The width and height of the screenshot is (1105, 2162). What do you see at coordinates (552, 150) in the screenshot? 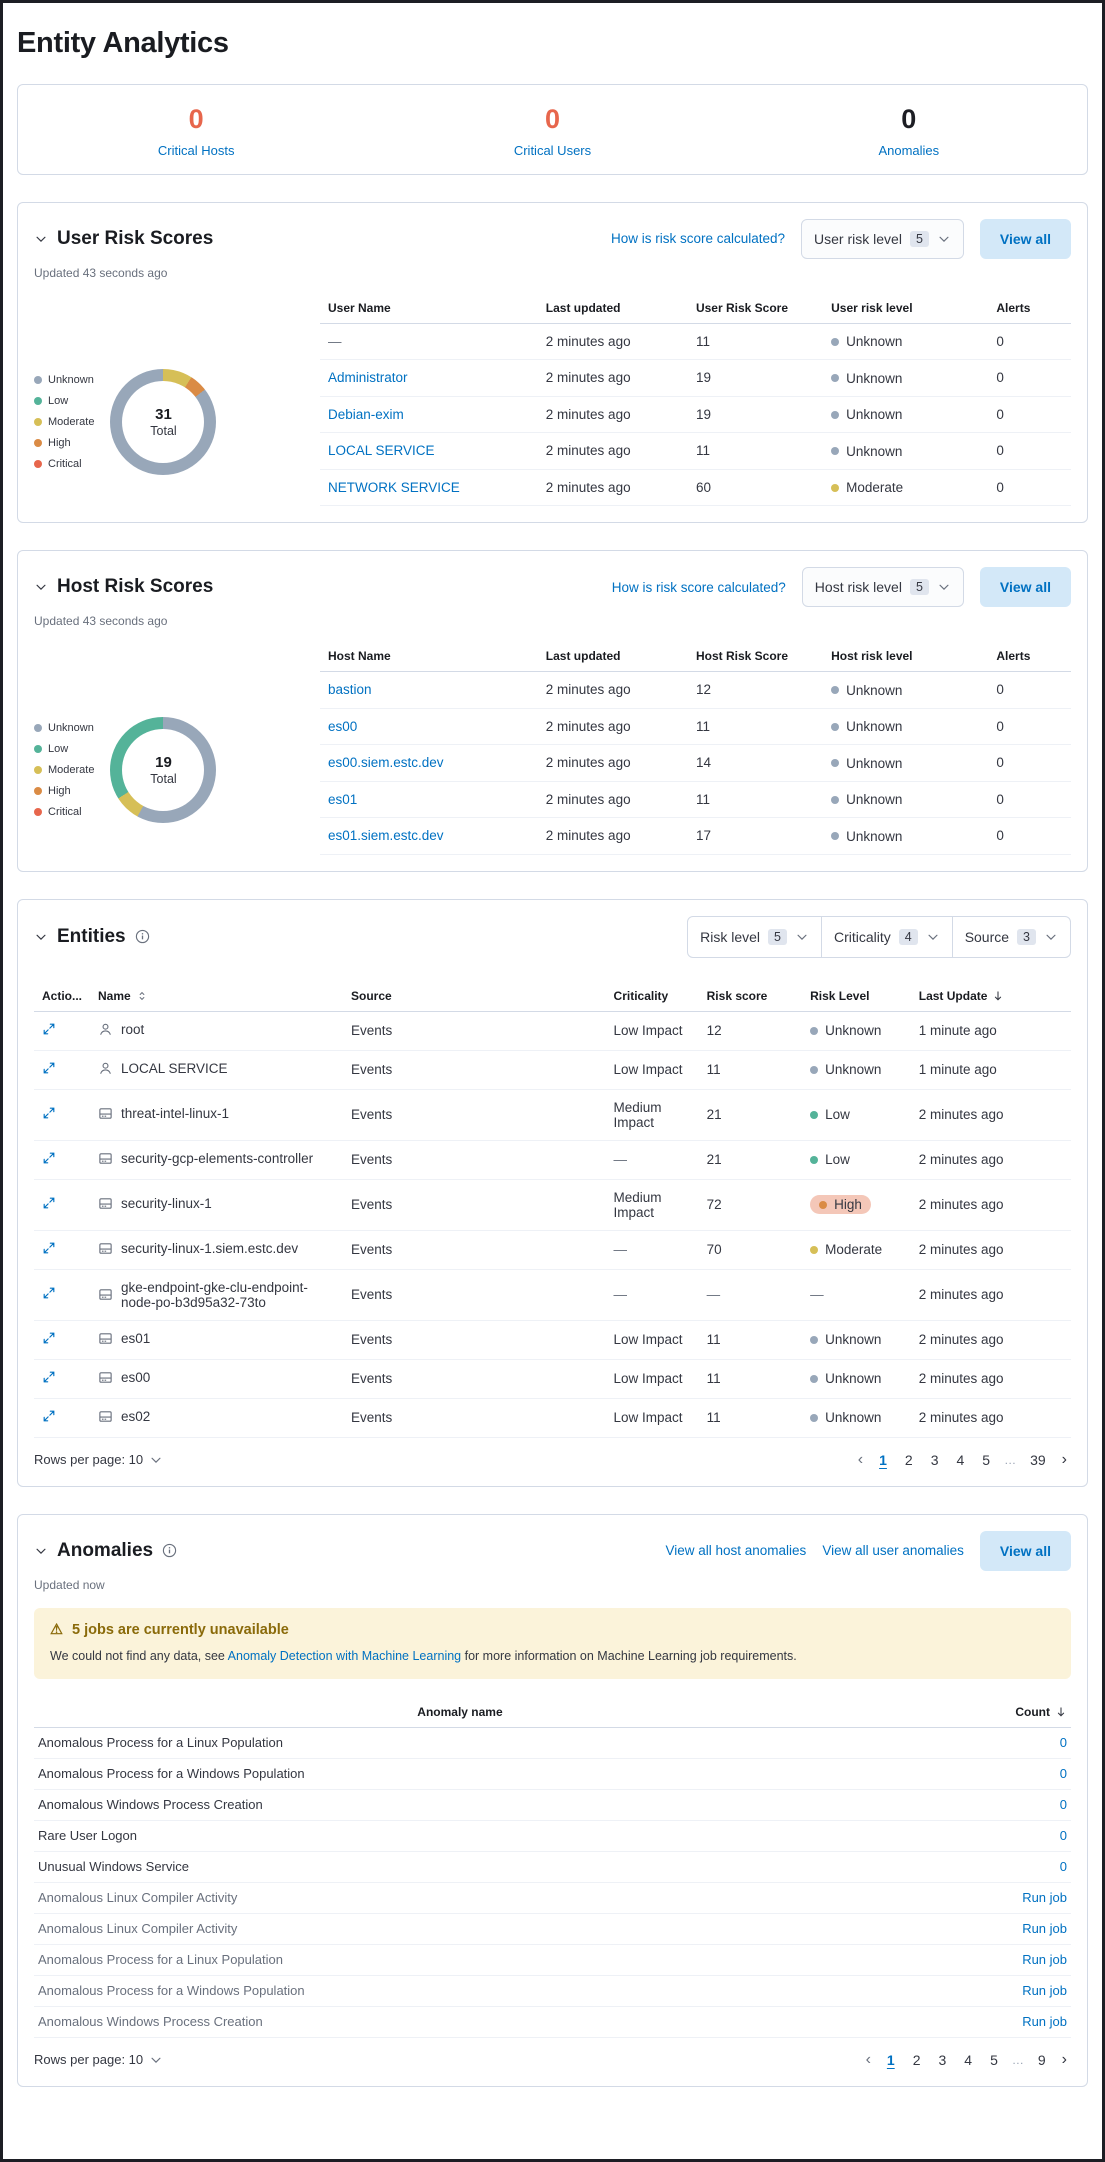
I see `kpi-label-link: Critical Users` at bounding box center [552, 150].